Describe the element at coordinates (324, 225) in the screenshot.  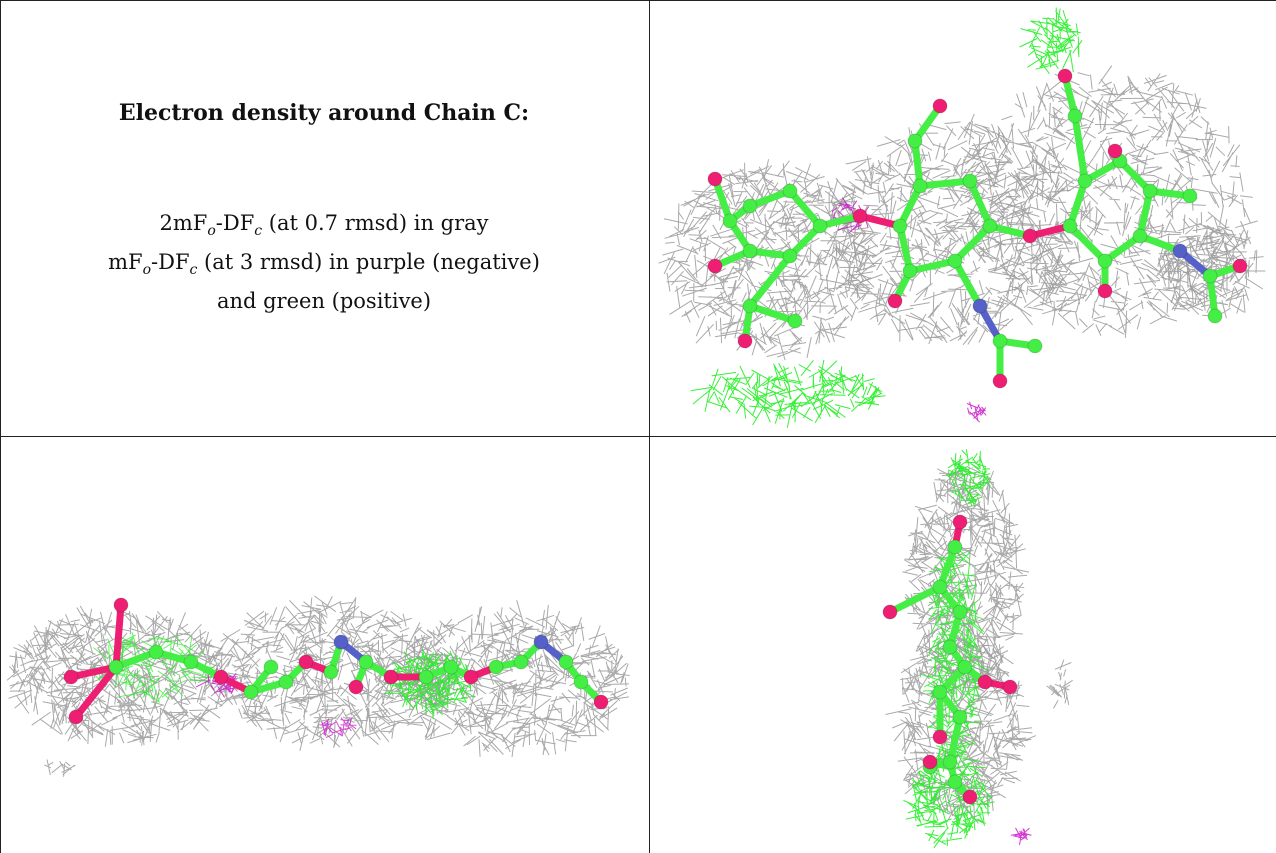
I see `legend-line-gray: 2mFo-DFc (at 0.7 rmsd) in gray` at that location.